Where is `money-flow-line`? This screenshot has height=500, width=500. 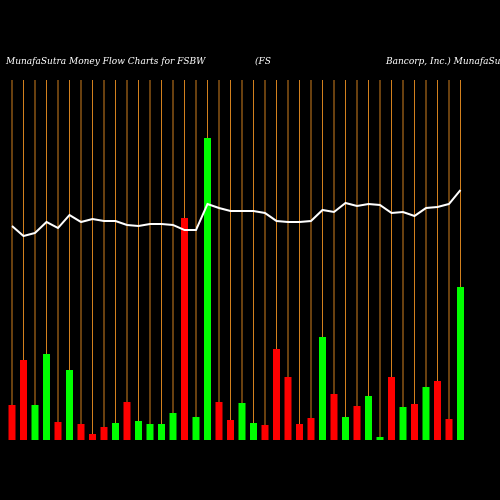
money-flow-line is located at coordinates (236, 213).